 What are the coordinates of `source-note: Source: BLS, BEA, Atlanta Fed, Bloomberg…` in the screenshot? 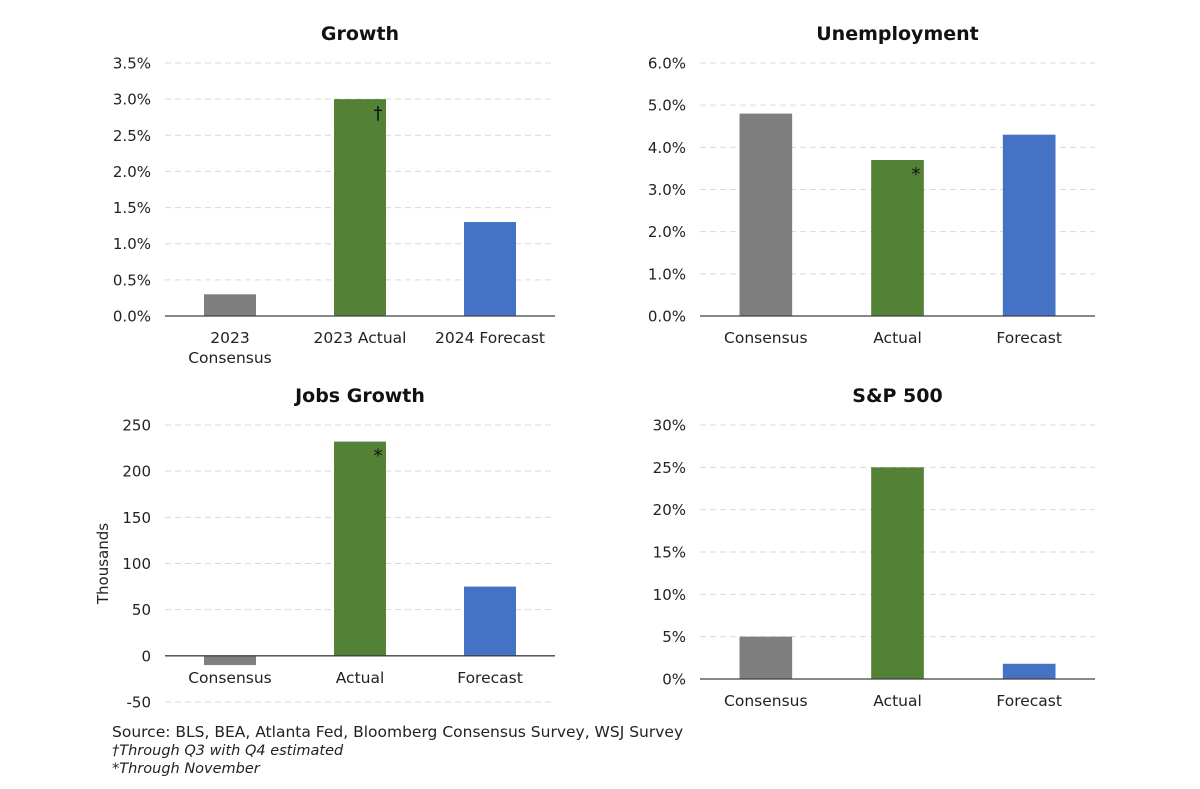 It's located at (398, 732).